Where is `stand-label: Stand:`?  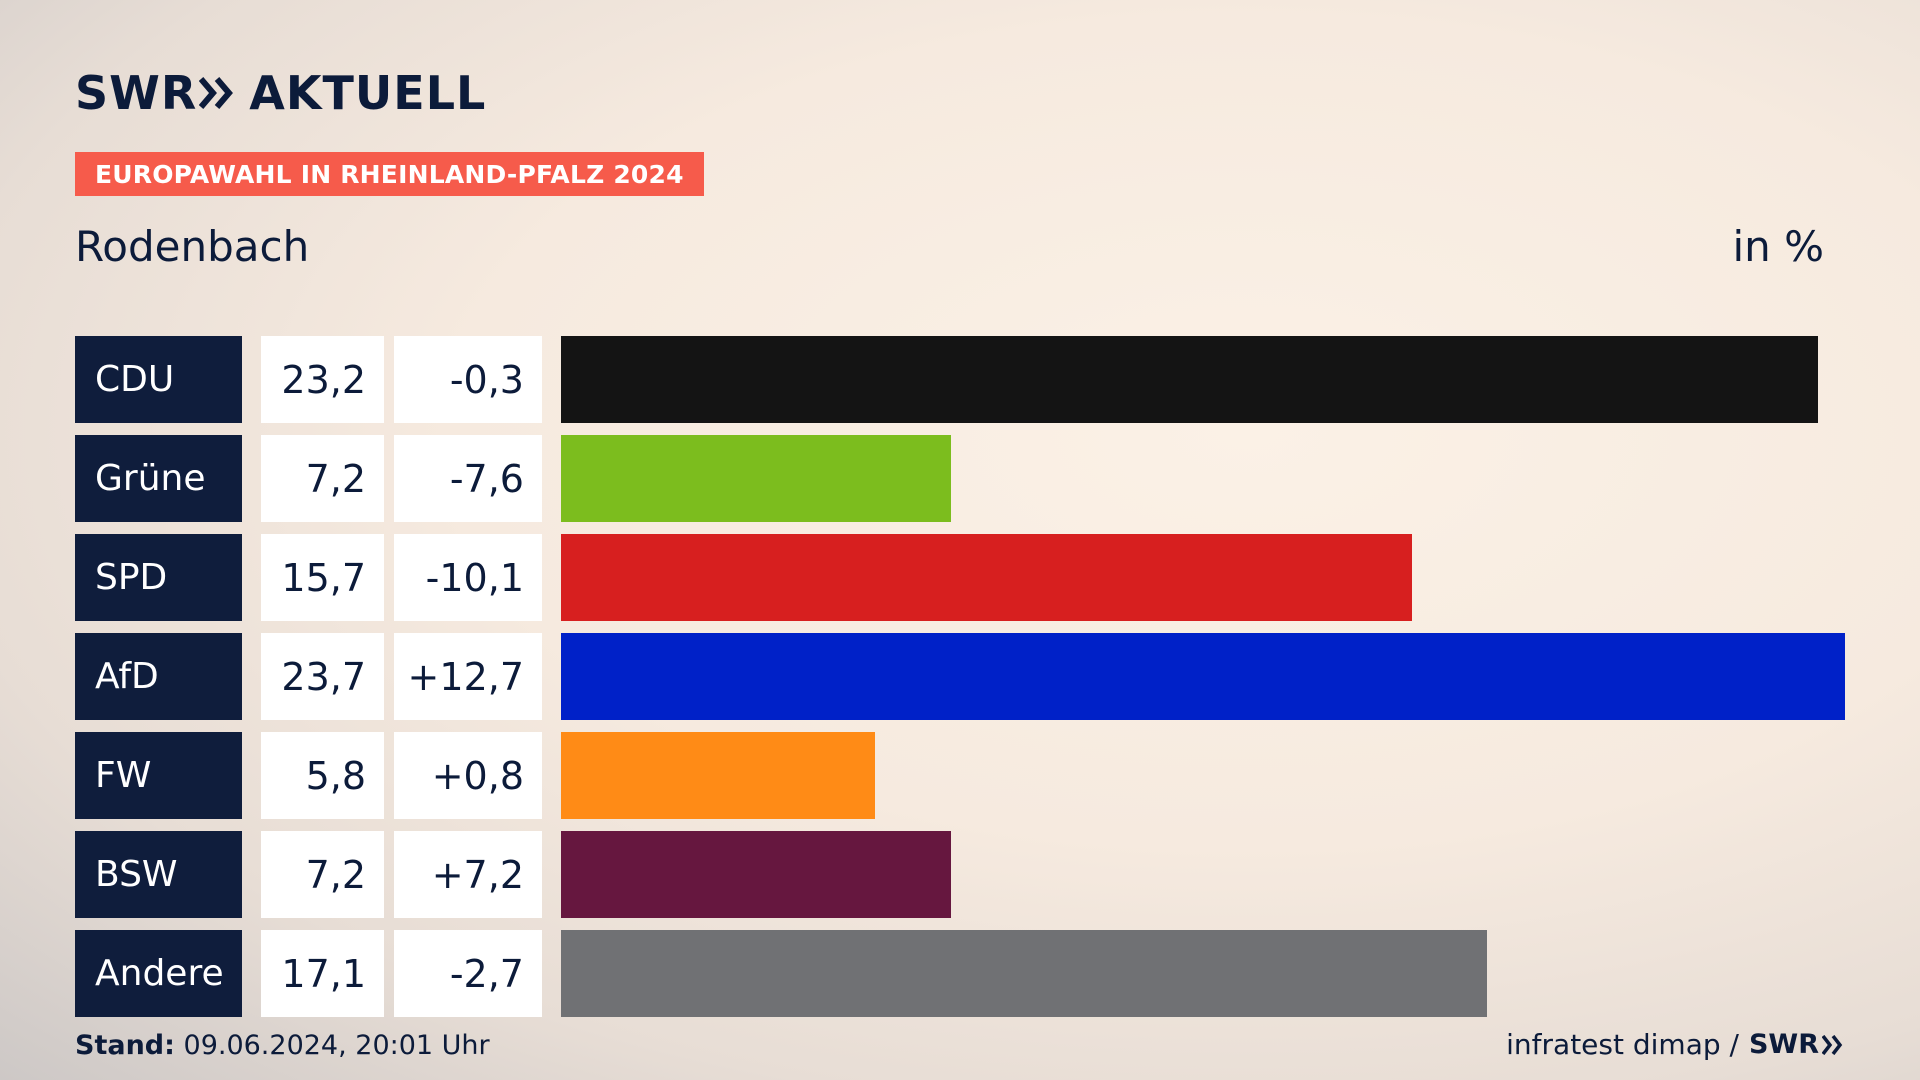
stand-label: Stand: is located at coordinates (125, 1045).